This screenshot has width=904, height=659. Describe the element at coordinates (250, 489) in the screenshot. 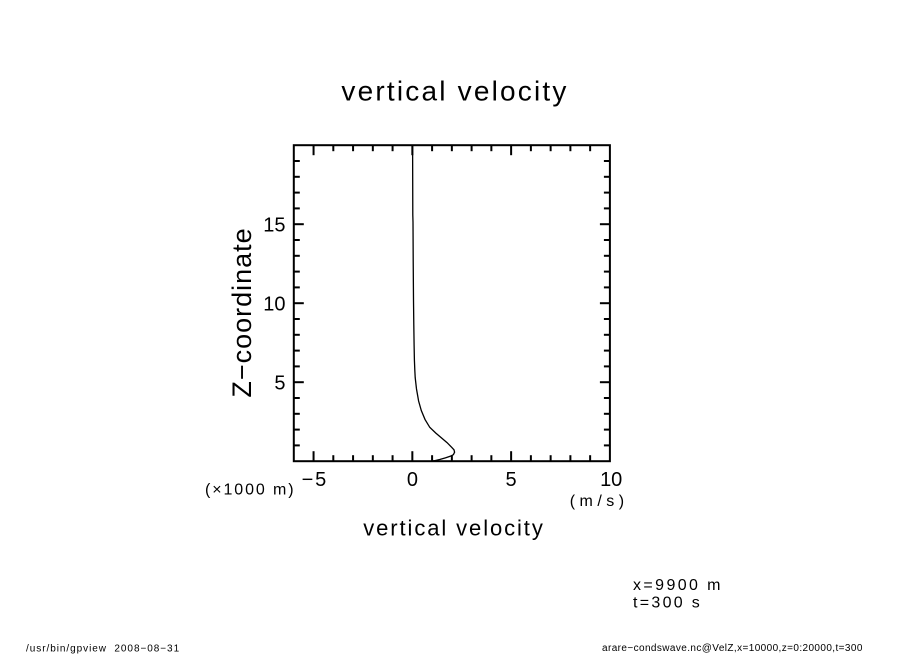

I see `svg-text: (×1000 m)` at that location.